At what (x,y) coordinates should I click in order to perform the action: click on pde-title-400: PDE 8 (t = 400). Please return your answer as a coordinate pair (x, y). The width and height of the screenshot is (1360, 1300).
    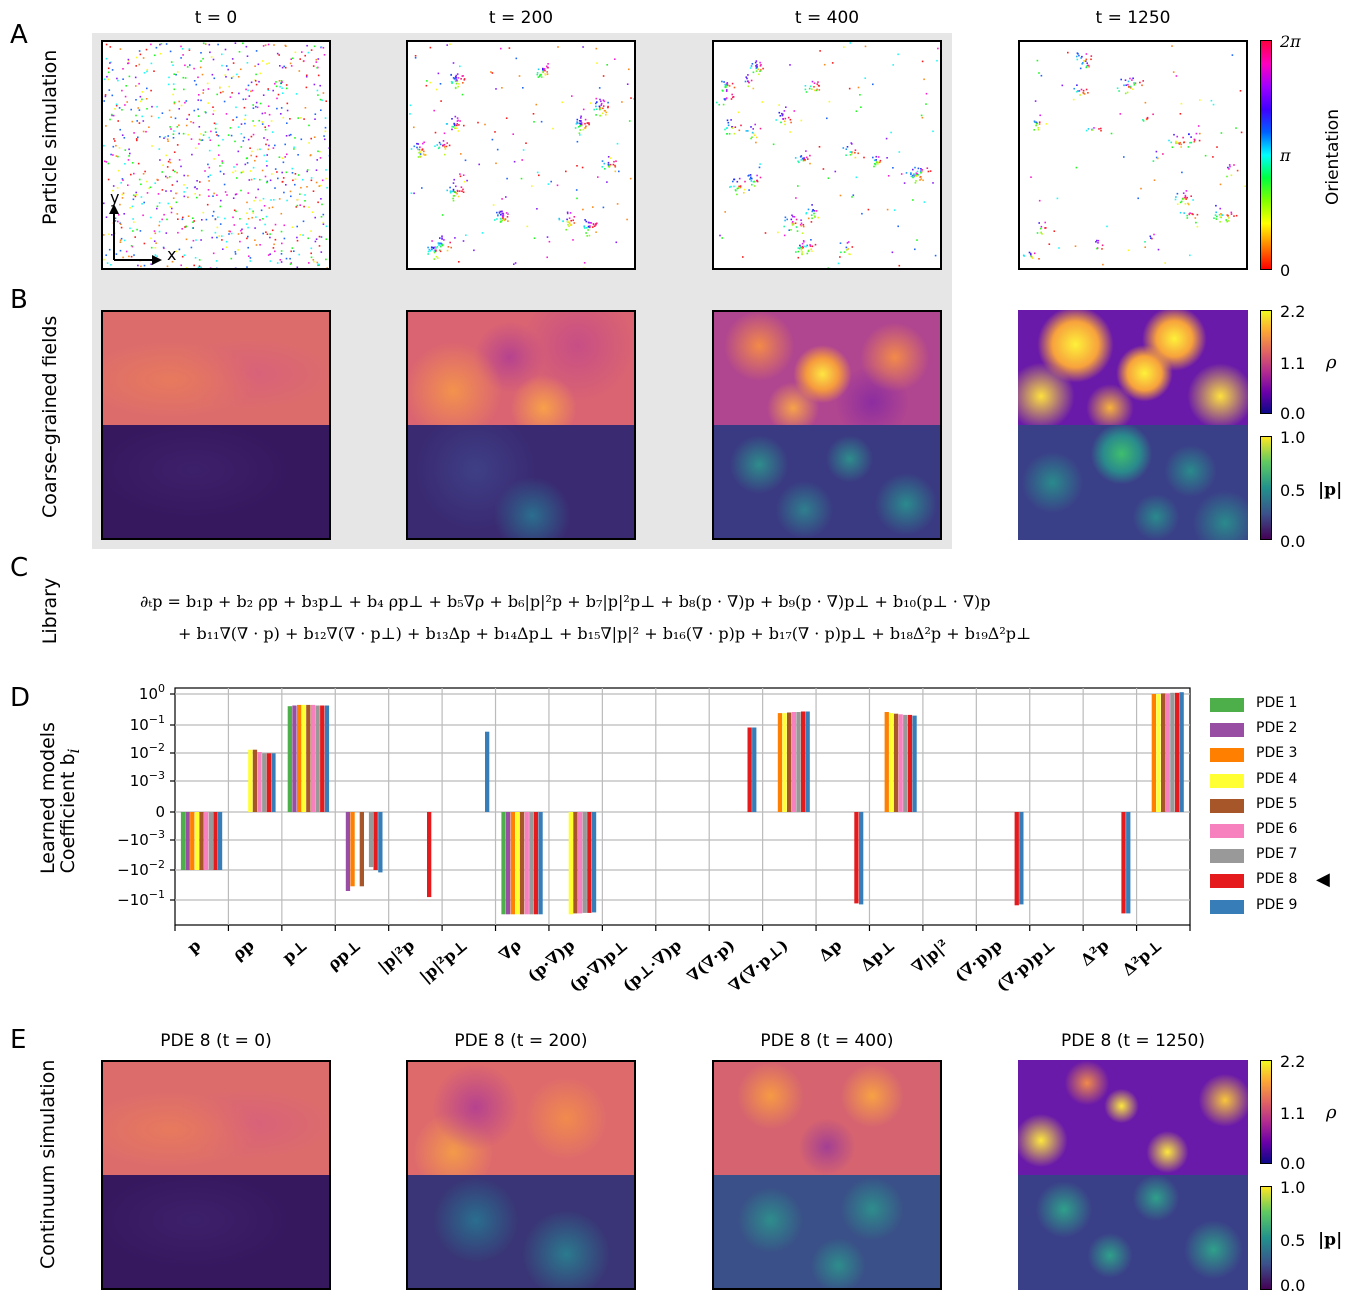
    Looking at the image, I should click on (827, 1041).